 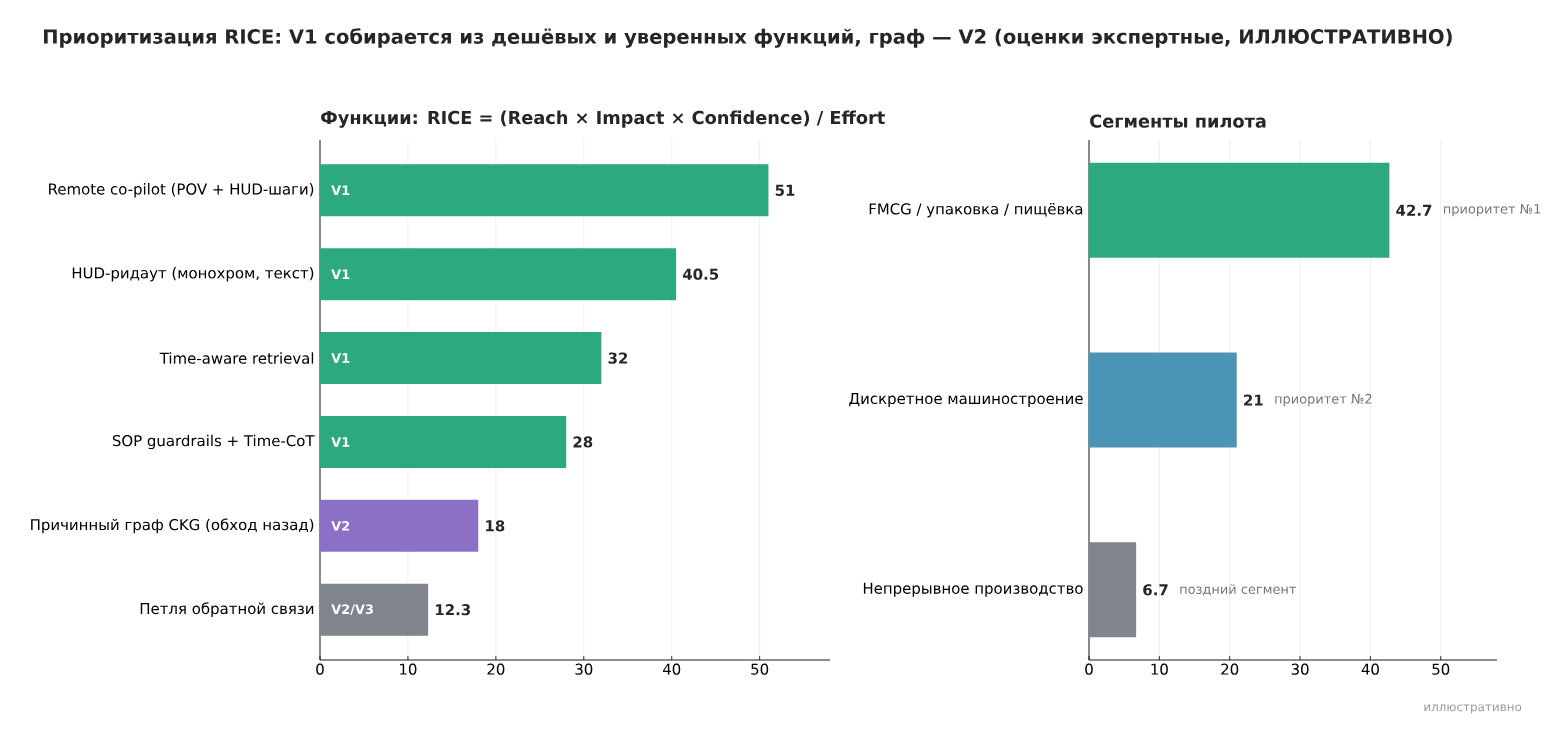 What do you see at coordinates (193, 274) in the screenshot?
I see `y-tick-label: HUD-ридаут (монохром, текст)` at bounding box center [193, 274].